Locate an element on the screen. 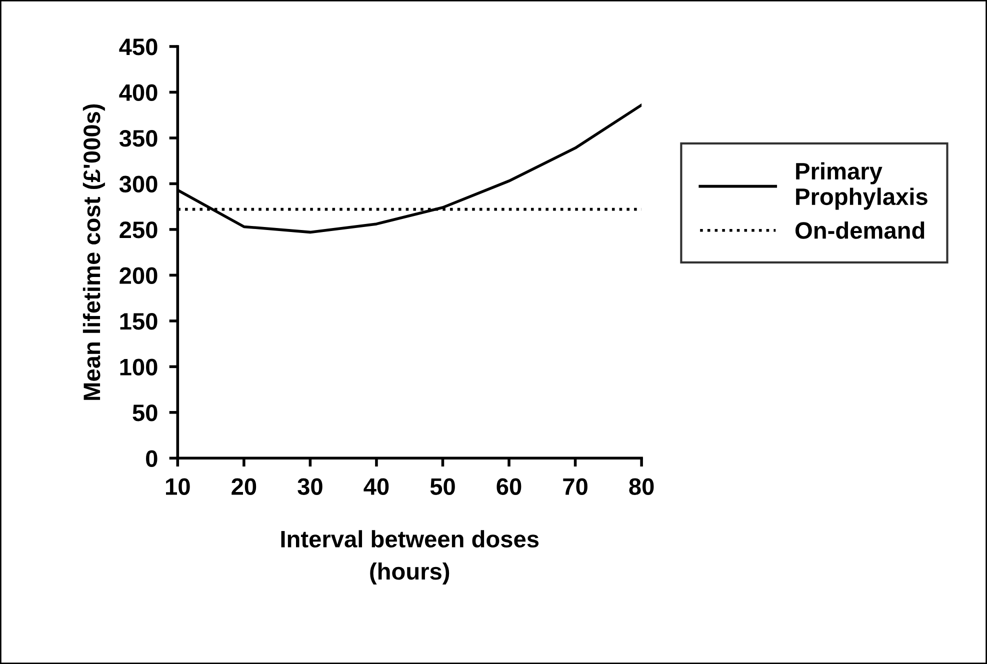 The height and width of the screenshot is (664, 987). y-tick-label: 100 is located at coordinates (139, 367).